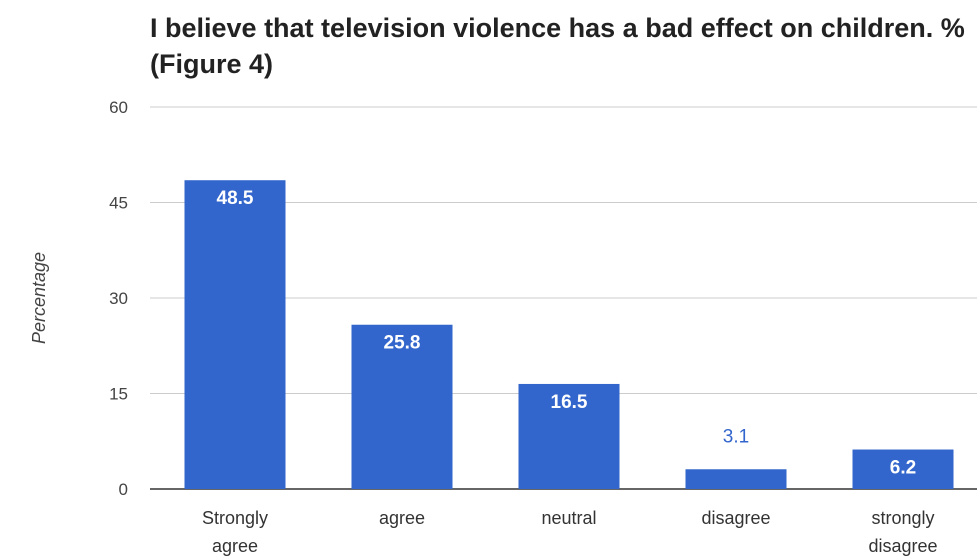  What do you see at coordinates (402, 518) in the screenshot?
I see `x-tick-label: agree` at bounding box center [402, 518].